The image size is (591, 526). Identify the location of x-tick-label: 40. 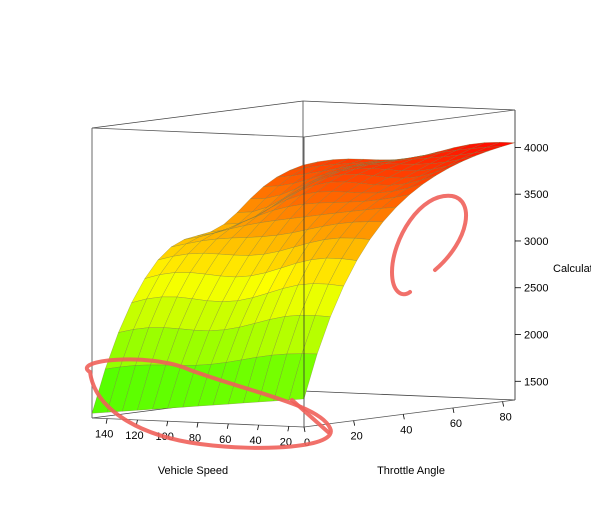
(255, 441).